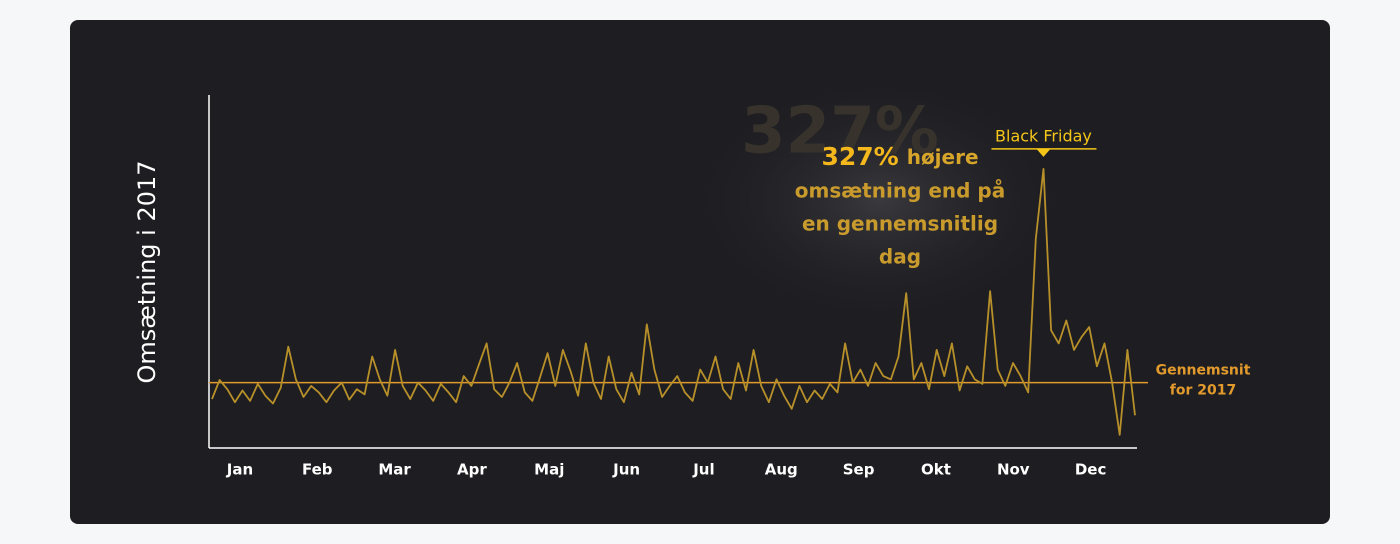 The image size is (1400, 544). Describe the element at coordinates (900, 191) in the screenshot. I see `annotation-line: omsætning end på` at that location.